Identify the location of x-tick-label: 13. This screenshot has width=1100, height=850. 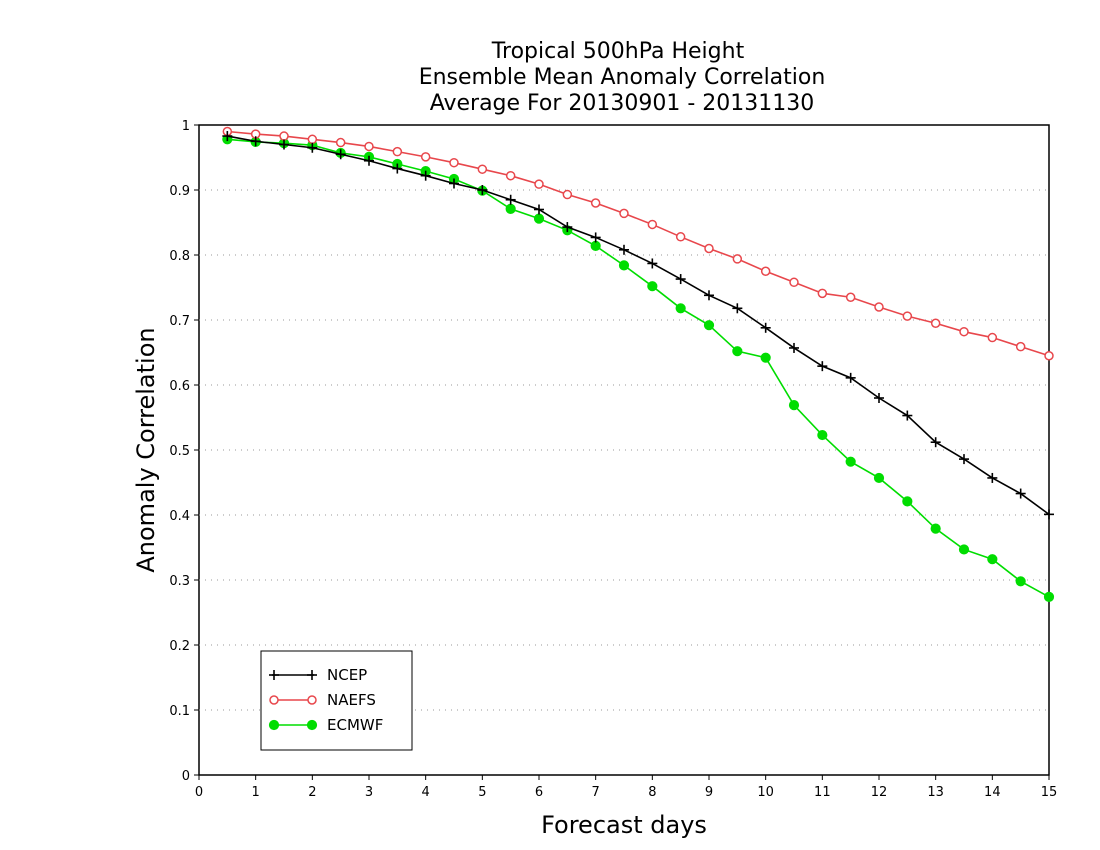
(935, 792).